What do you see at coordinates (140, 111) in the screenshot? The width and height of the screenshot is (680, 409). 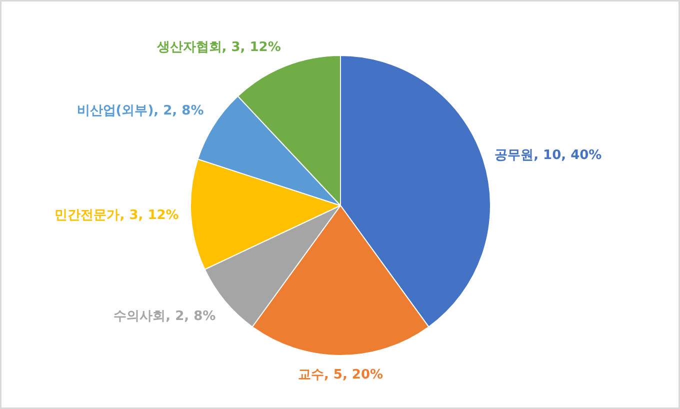 I see `slice-label: 비산업(외부), 2, 8%` at bounding box center [140, 111].